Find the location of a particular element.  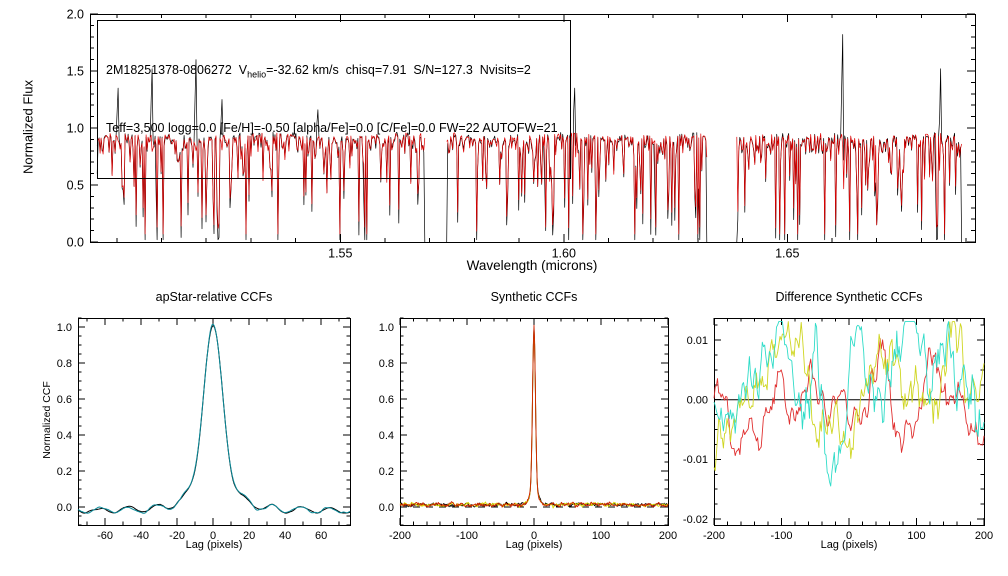

ccf-difference-title: Difference Synthetic CCFs is located at coordinates (849, 297).